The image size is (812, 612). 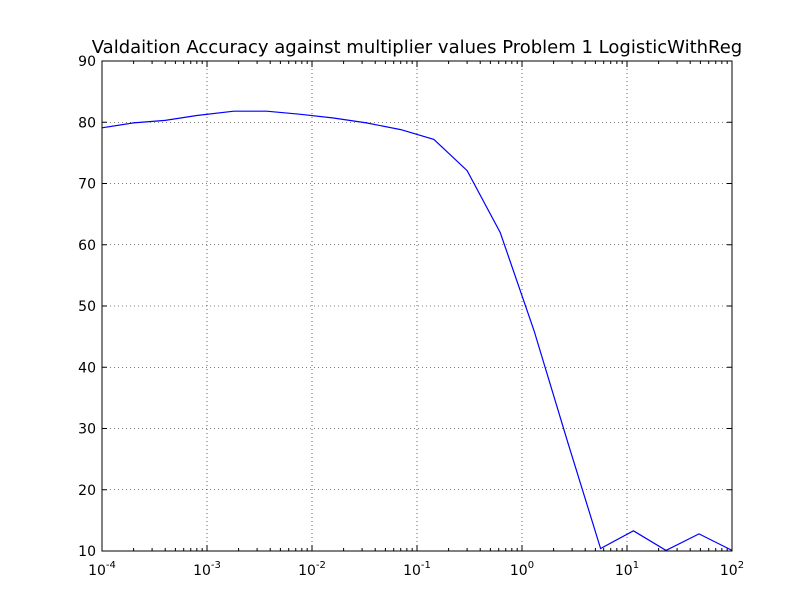 I want to click on x-tick-label: 10⁻³, so click(x=207, y=569).